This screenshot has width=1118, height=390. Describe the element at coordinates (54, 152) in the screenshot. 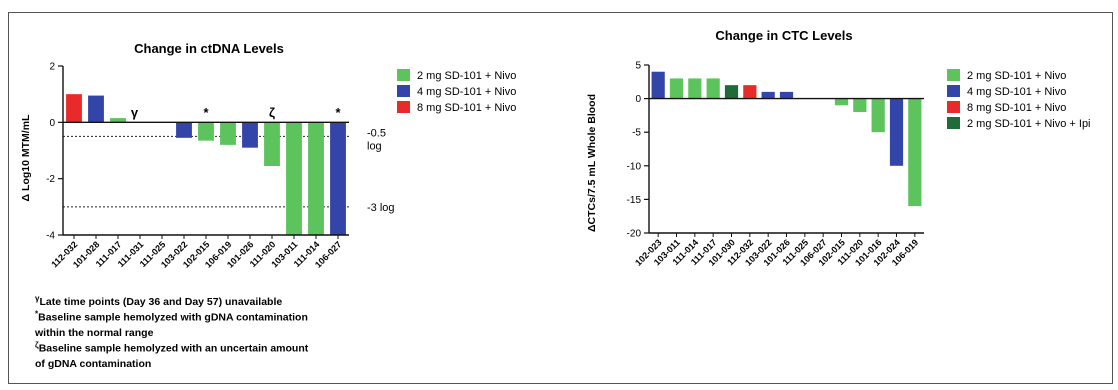

I see `ctdna-y-ticks: 2 0 -2 -4` at that location.